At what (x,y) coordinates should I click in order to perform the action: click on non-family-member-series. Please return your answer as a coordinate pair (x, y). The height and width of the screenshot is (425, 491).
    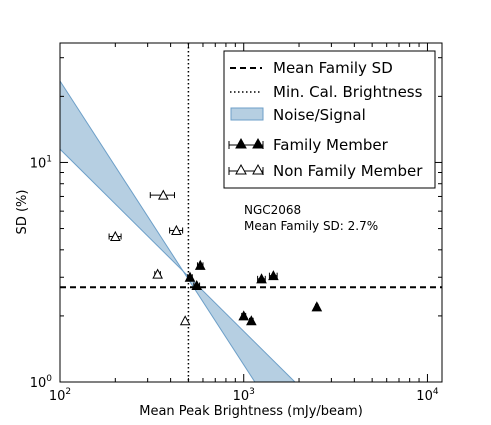
    Looking at the image, I should click on (149, 257).